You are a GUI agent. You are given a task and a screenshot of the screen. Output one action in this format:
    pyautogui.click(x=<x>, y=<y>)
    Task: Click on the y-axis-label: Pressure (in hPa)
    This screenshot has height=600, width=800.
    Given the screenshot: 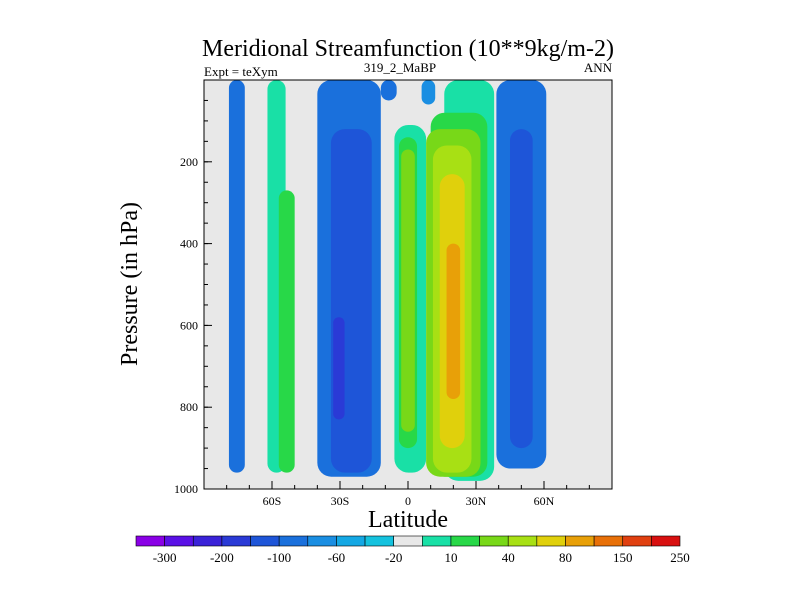 What is the action you would take?
    pyautogui.click(x=130, y=284)
    